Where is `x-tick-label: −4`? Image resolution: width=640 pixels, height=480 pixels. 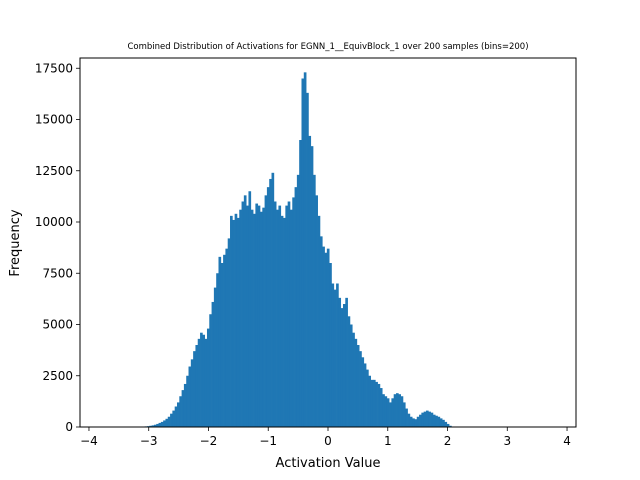
x-tick-label: −4 is located at coordinates (89, 441).